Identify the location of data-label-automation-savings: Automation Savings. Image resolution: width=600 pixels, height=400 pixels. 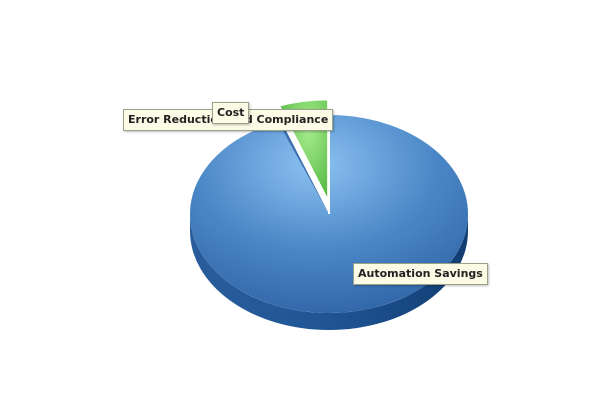
(420, 274).